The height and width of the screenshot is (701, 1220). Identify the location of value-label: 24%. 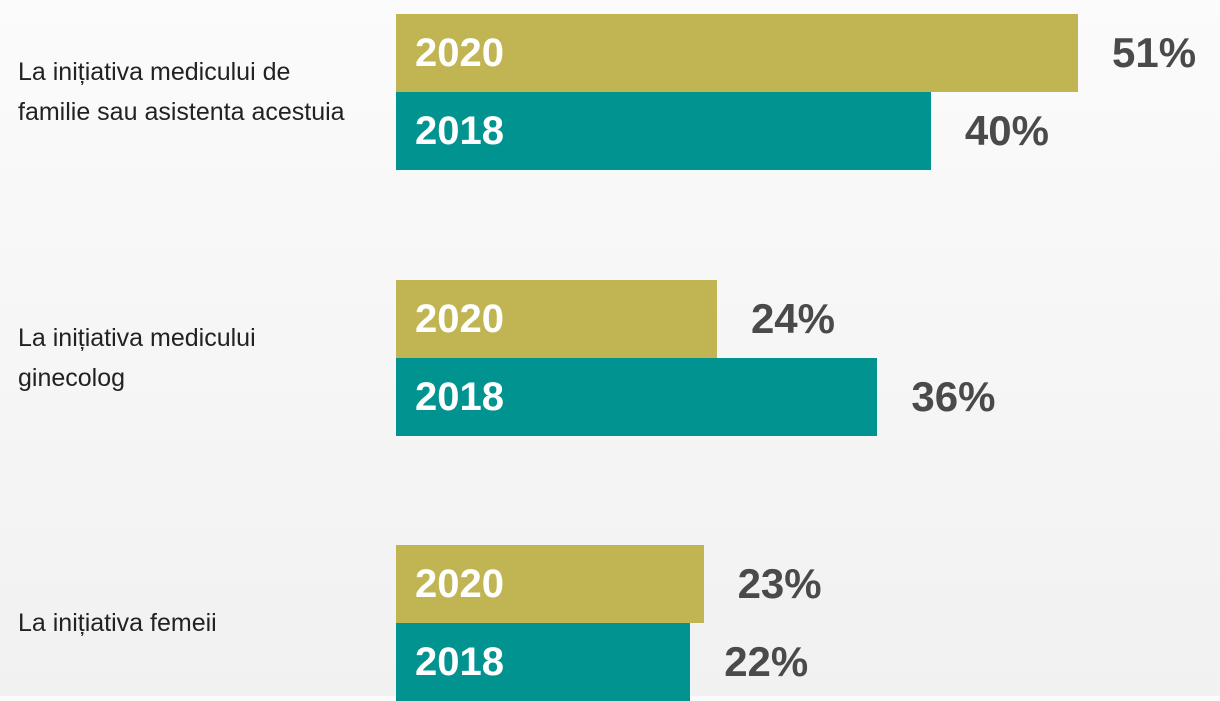
(792, 318).